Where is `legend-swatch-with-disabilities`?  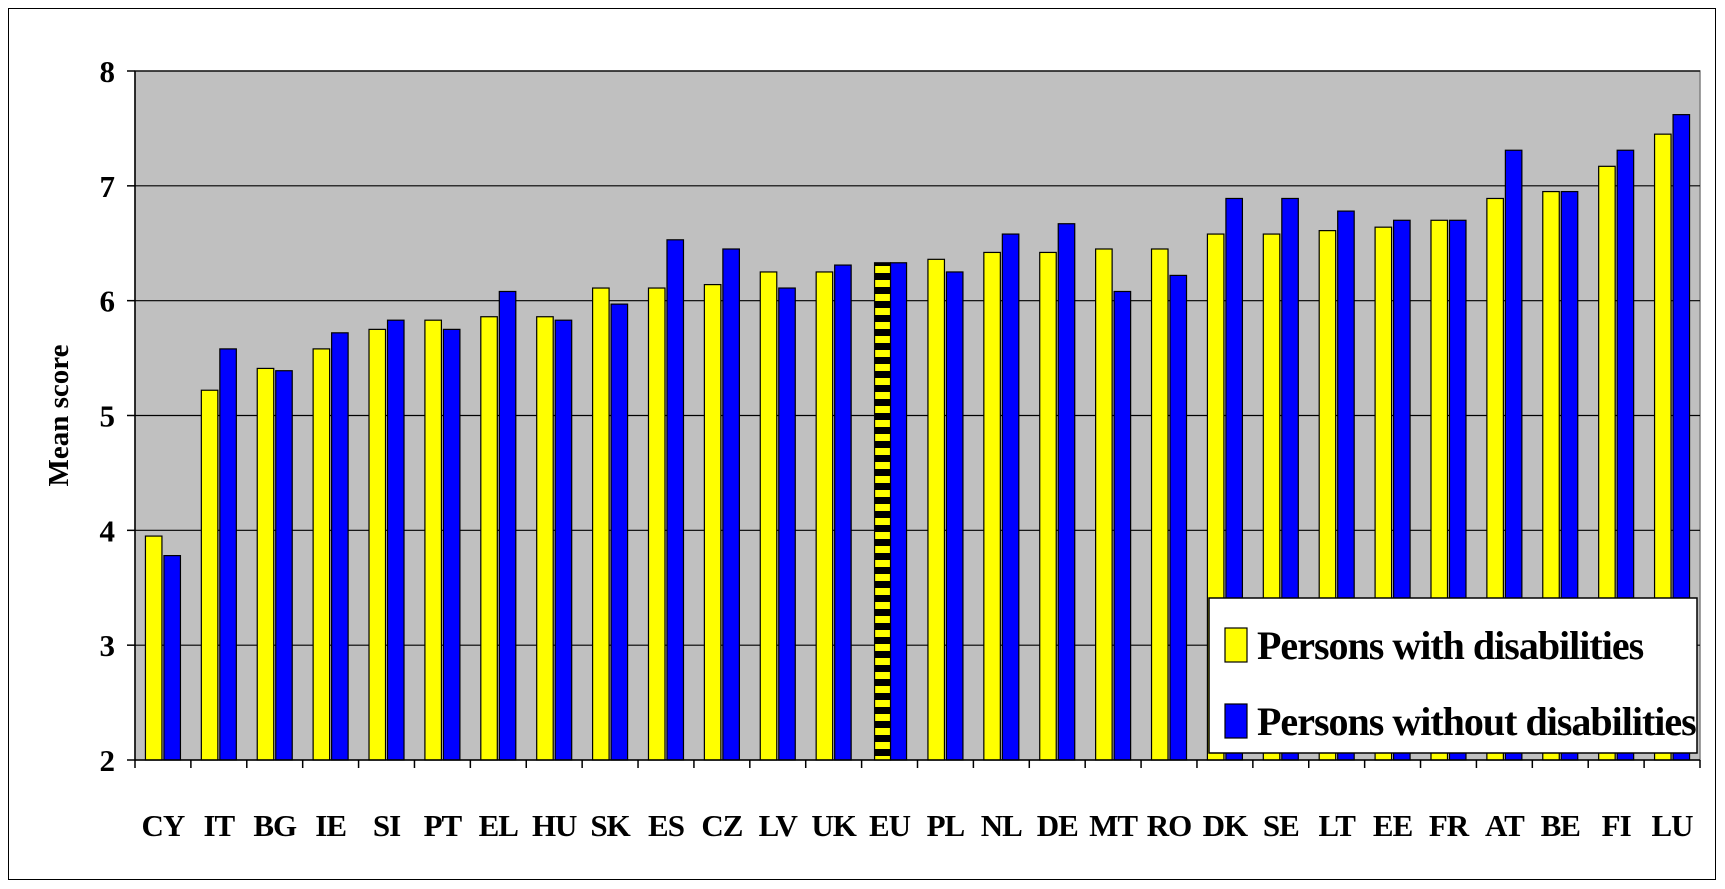
legend-swatch-with-disabilities is located at coordinates (1236, 645).